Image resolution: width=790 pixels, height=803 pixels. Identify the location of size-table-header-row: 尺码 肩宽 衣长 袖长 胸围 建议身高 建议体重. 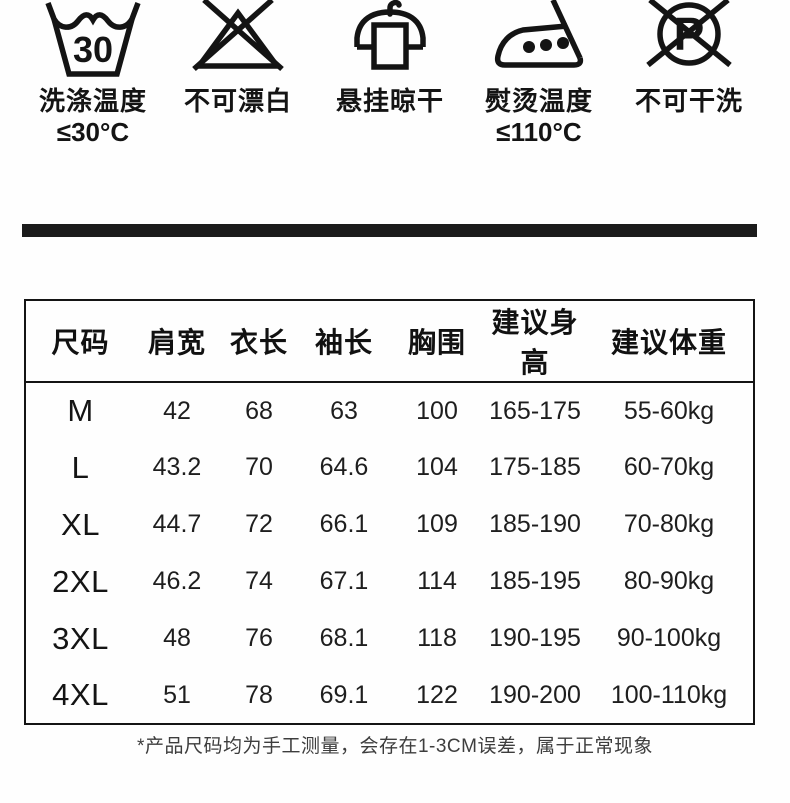
(389, 341).